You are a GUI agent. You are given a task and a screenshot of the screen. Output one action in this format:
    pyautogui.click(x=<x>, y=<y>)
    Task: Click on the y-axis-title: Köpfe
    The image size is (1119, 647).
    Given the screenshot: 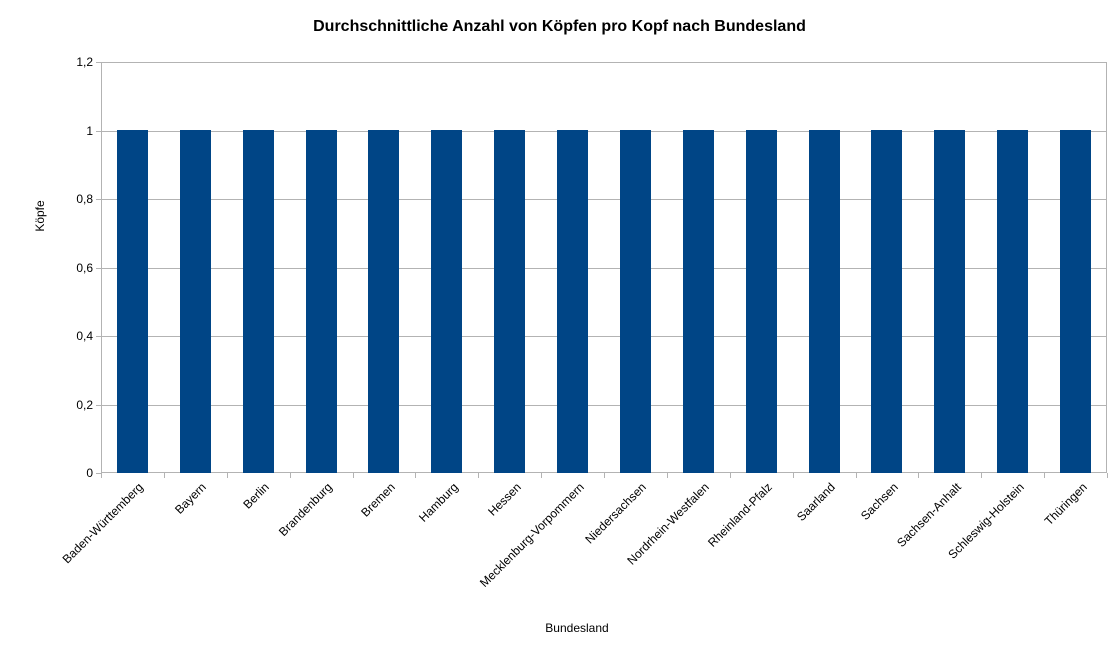 What is the action you would take?
    pyautogui.click(x=40, y=216)
    